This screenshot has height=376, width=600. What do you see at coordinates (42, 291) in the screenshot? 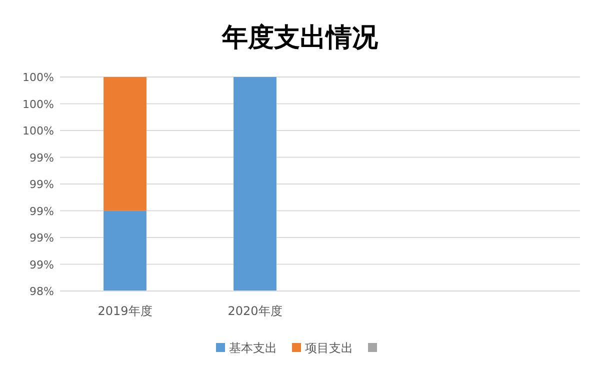
I see `y-tick-label: 98%` at bounding box center [42, 291].